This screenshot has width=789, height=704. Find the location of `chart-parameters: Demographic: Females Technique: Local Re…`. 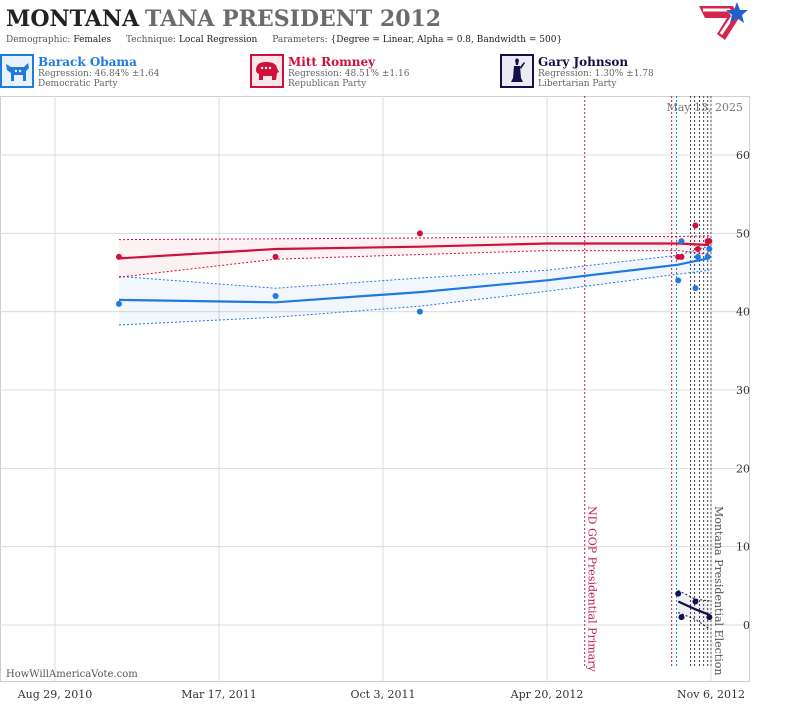

chart-parameters: Demographic: Females Technique: Local Re… is located at coordinates (290, 40).